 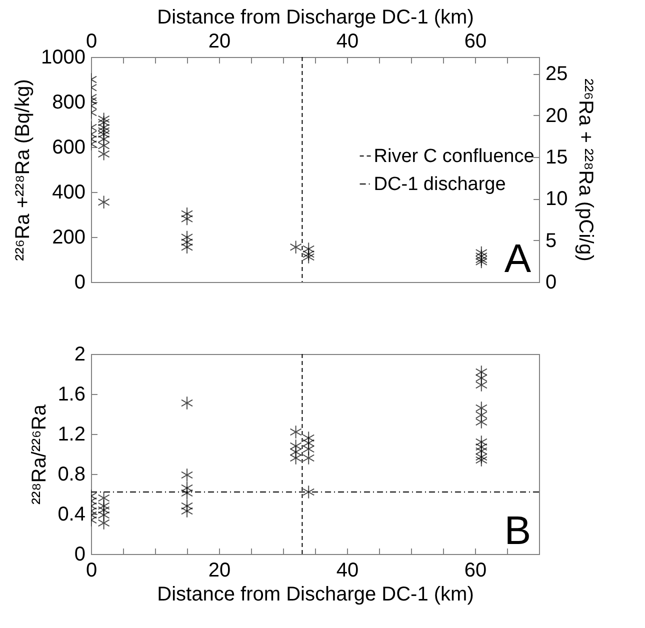 I want to click on y-tick-label: 1.2, so click(x=72, y=435).